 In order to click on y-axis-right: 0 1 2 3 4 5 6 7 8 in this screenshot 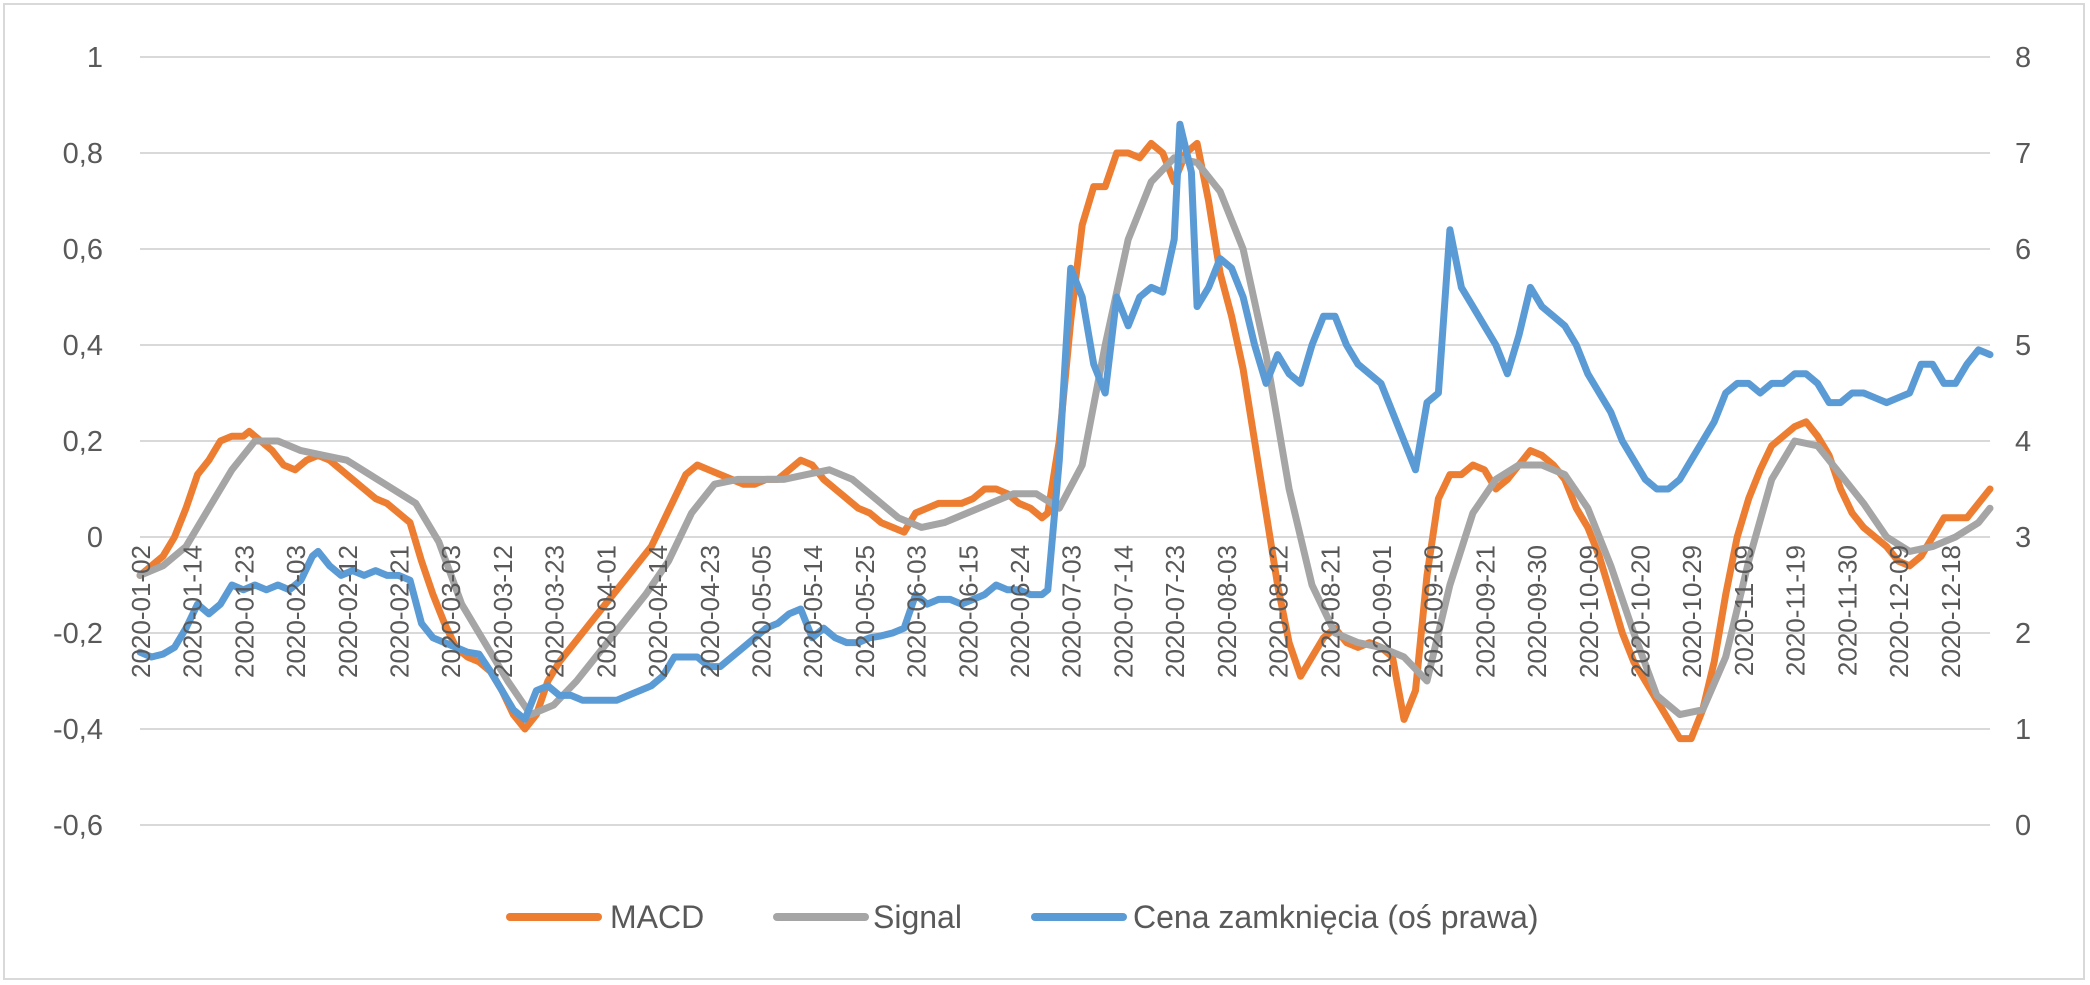, I will do `click(2023, 442)`.